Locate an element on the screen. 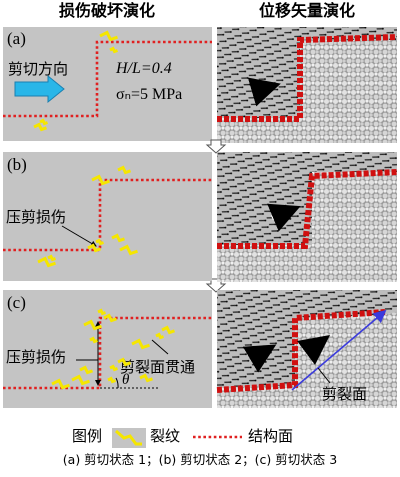  legend-crack-label: 裂纹 is located at coordinates (165, 436).